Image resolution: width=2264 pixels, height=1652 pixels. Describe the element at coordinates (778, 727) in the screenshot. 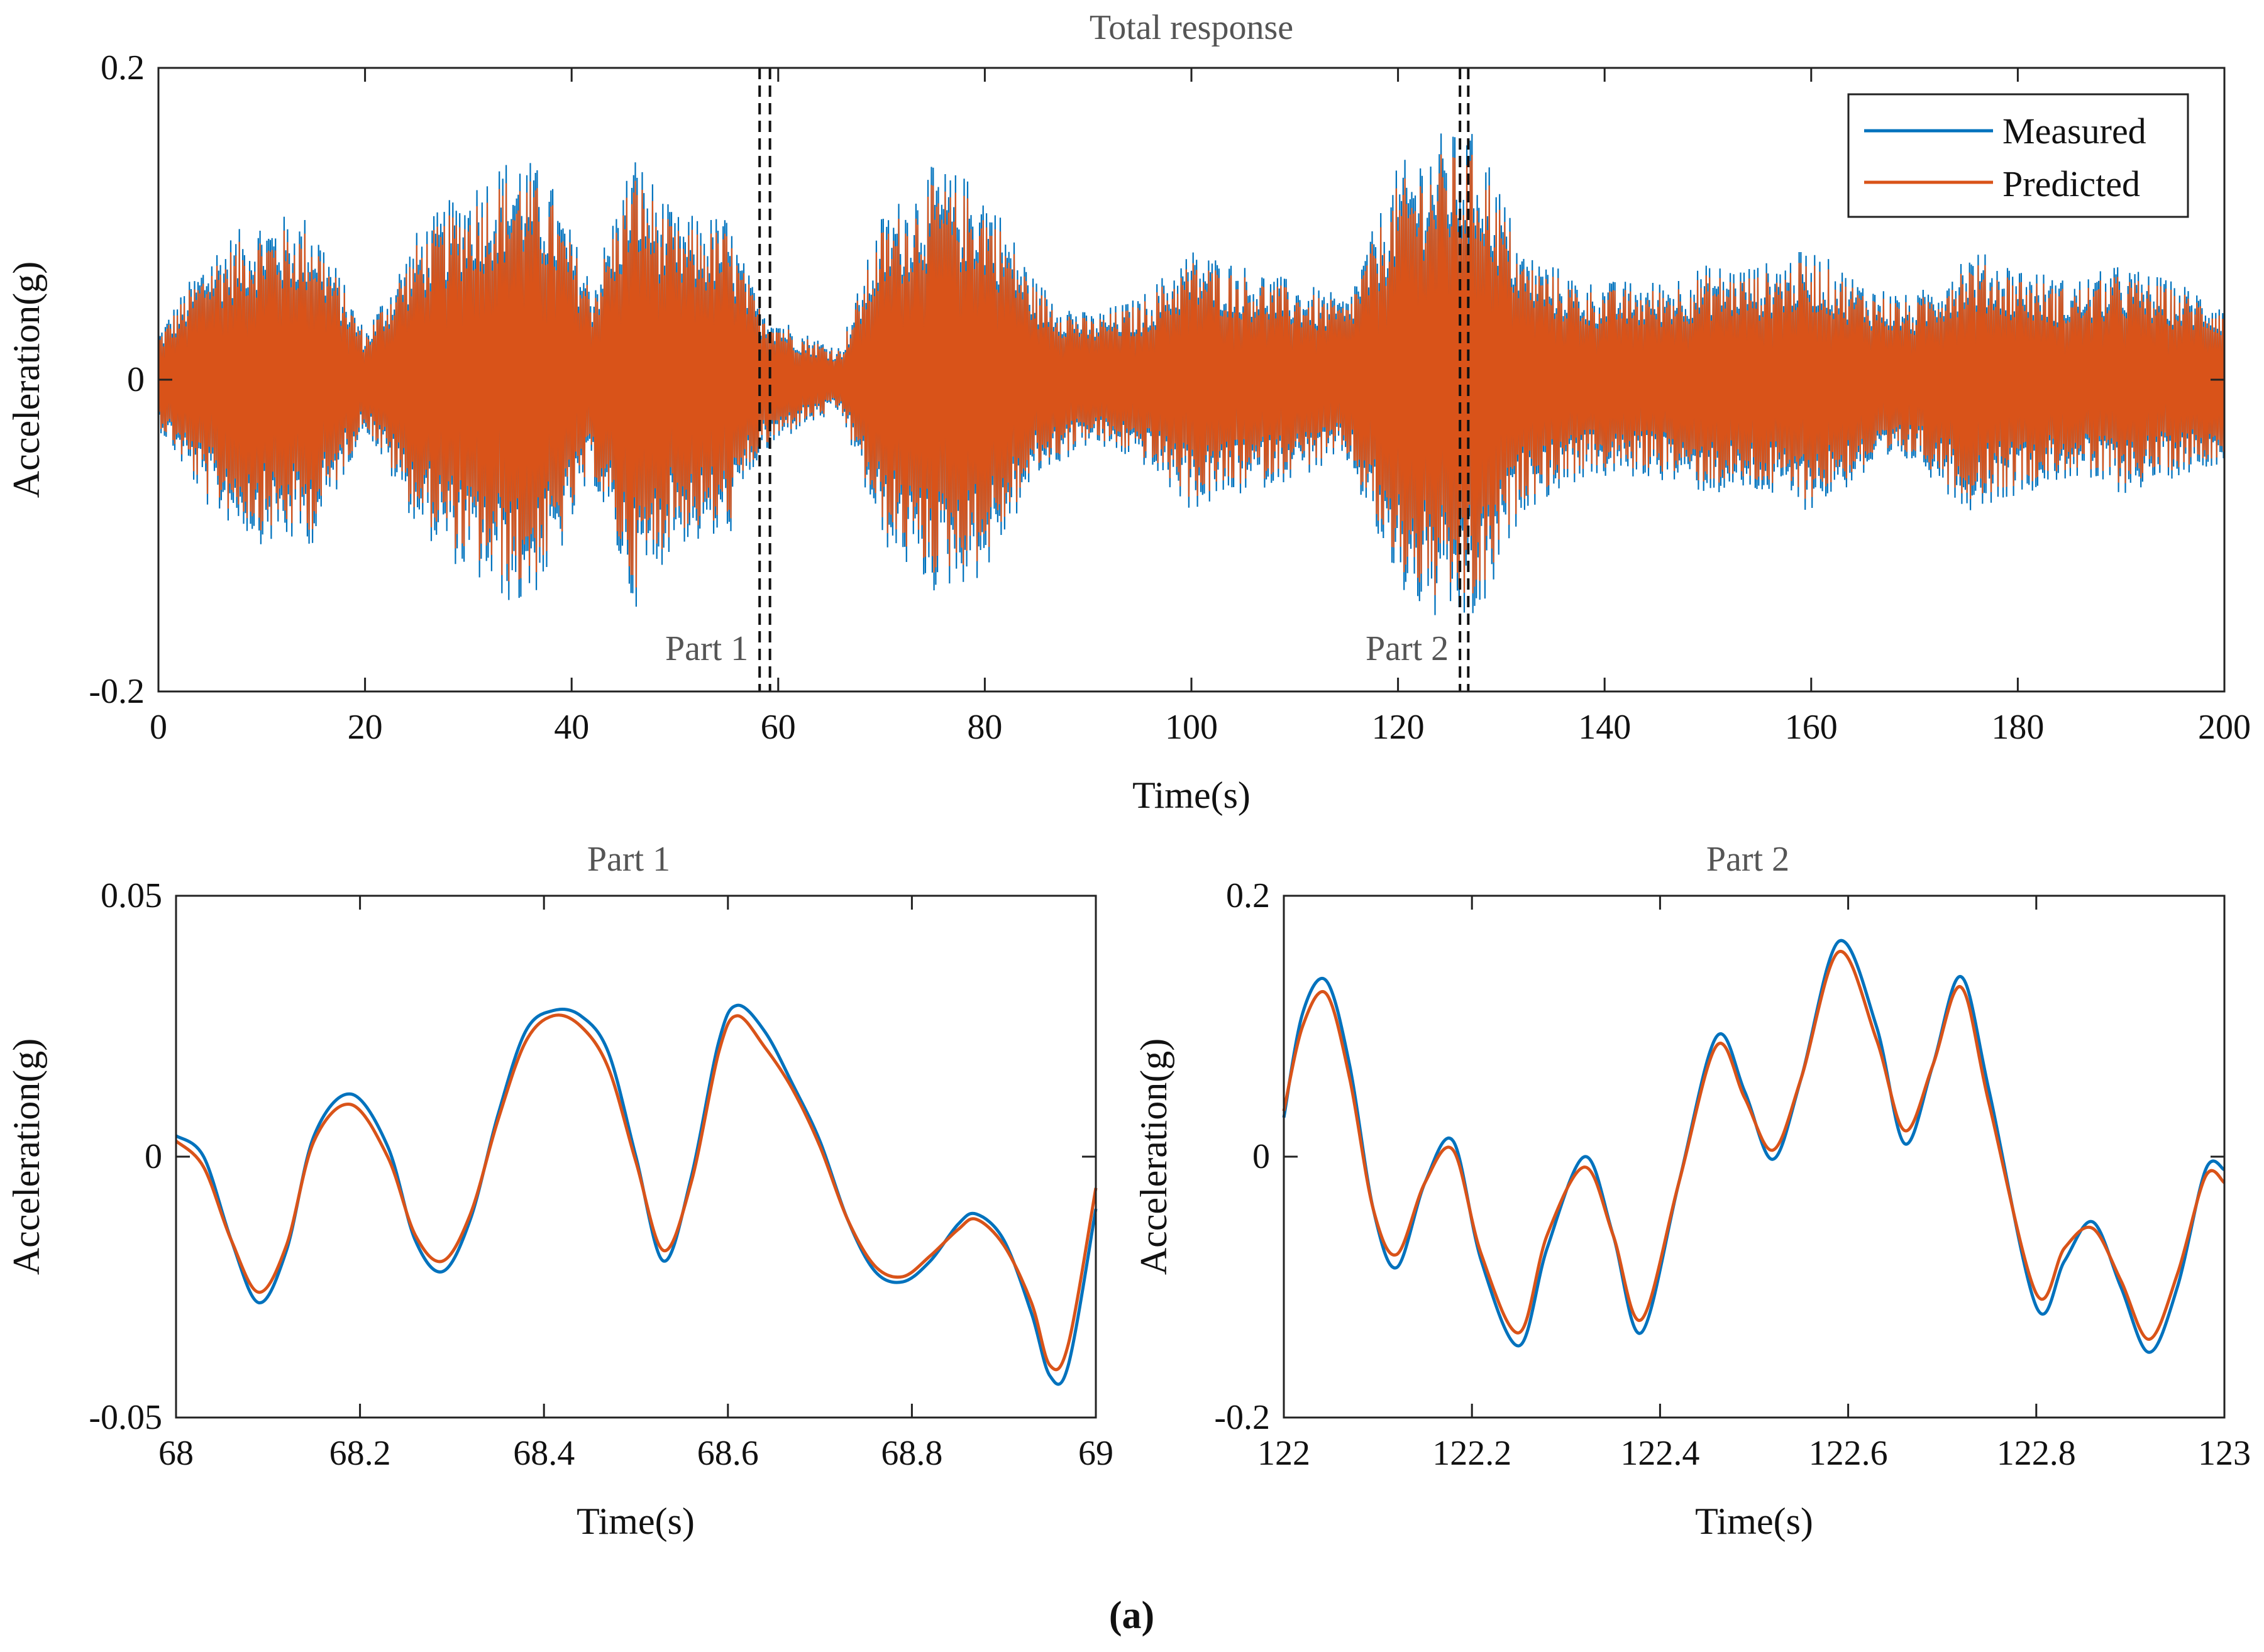

I see `x-tick-label: 60` at that location.